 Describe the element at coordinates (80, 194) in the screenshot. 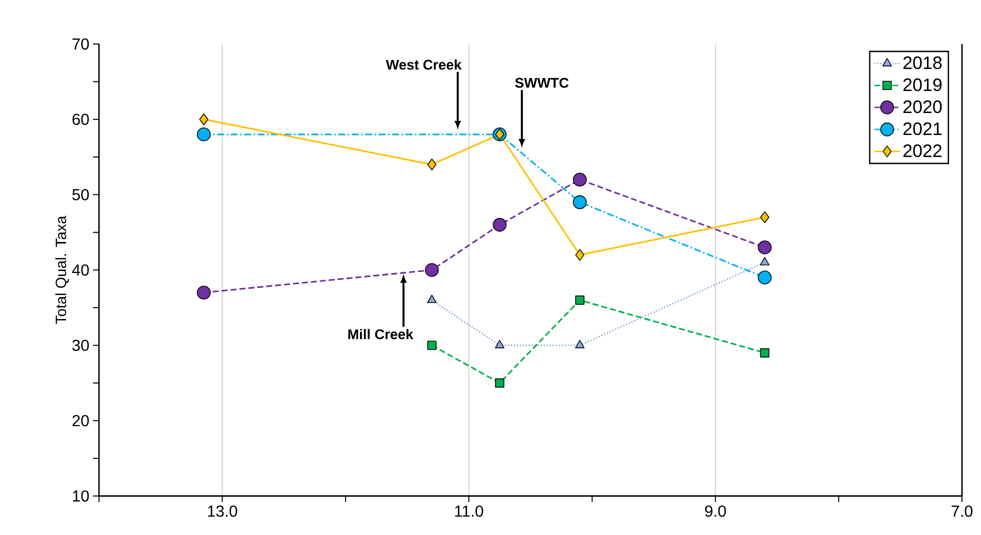

I see `y-tick-label: 50` at that location.